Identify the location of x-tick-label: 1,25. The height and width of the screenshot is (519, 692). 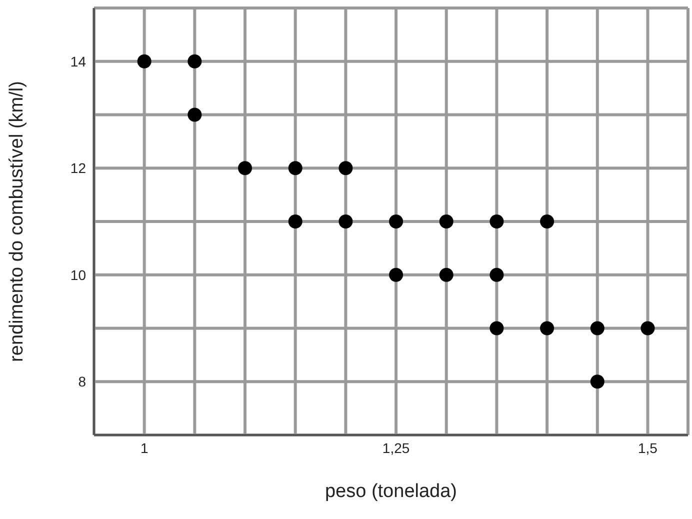
(396, 448).